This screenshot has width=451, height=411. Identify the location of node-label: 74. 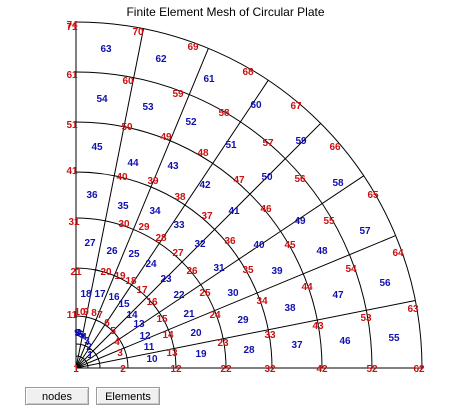
(72, 25).